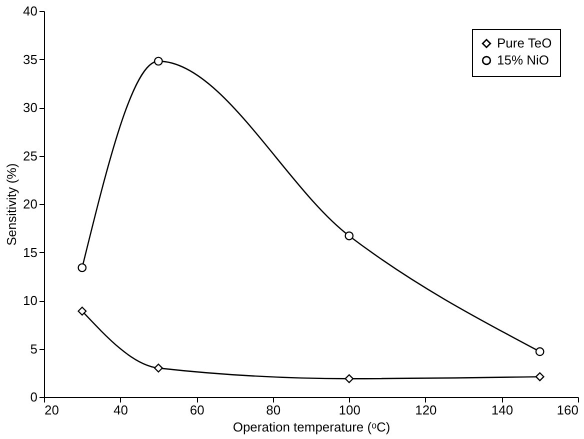  I want to click on y-tick-label: 30, so click(30, 107).